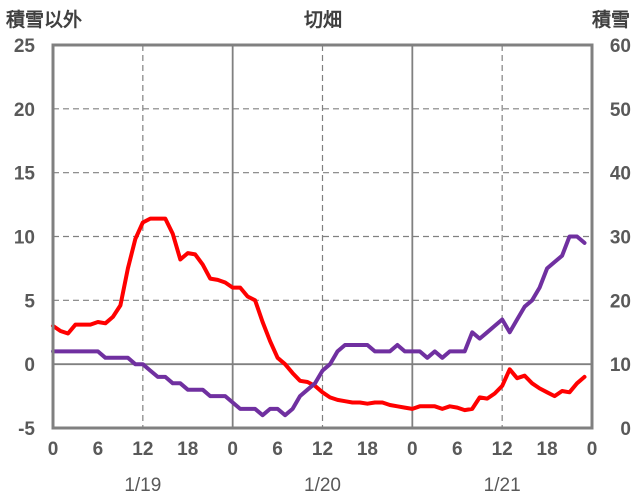 This screenshot has height=501, width=636. What do you see at coordinates (620, 174) in the screenshot?
I see `right-tick-label: 40` at bounding box center [620, 174].